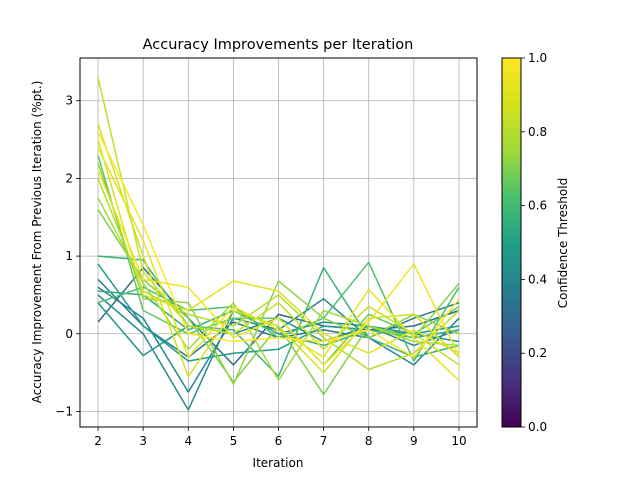 The width and height of the screenshot is (640, 484). I want to click on y-tick-label: 2, so click(69, 178).